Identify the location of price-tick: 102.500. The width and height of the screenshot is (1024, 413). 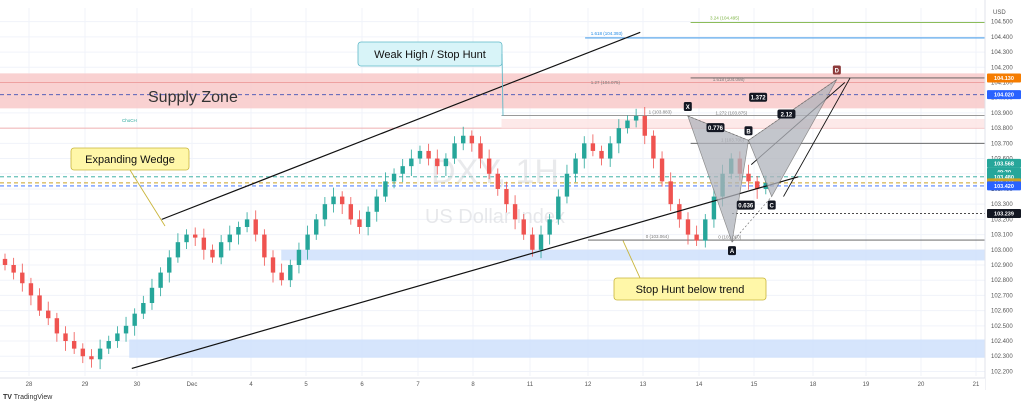
(1002, 327).